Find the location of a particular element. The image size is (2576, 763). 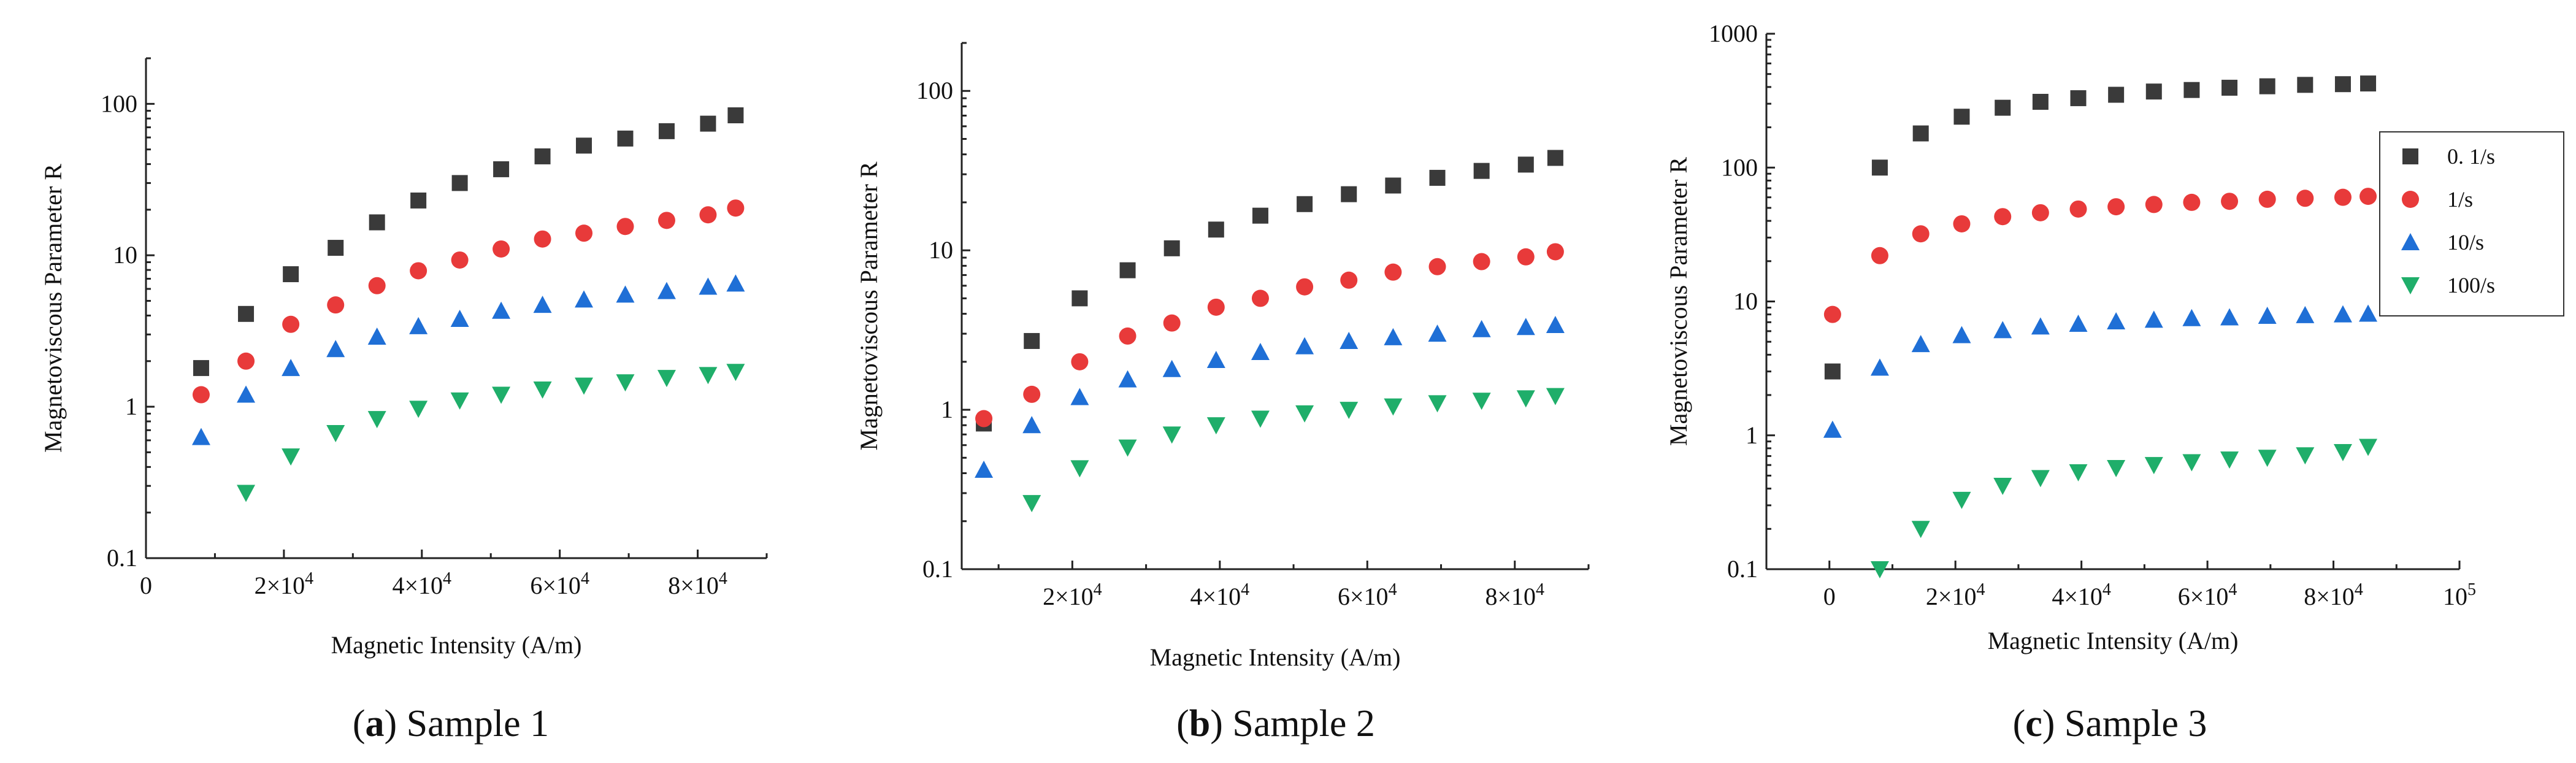

legend: 0. 1/s 1/s 10/s 100/s is located at coordinates (2471, 223).